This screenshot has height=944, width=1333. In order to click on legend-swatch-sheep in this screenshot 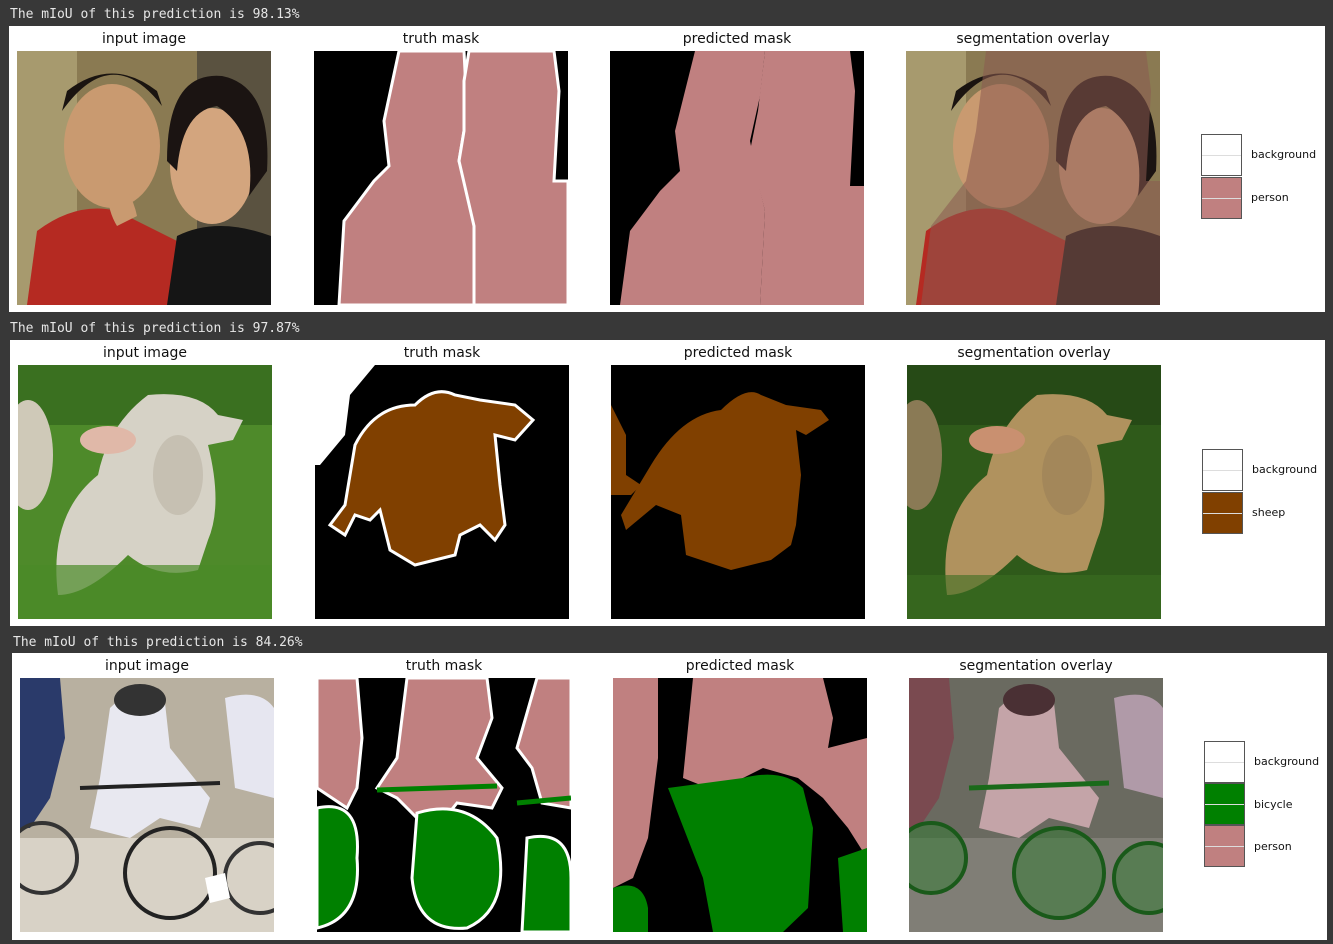, I will do `click(1222, 513)`.